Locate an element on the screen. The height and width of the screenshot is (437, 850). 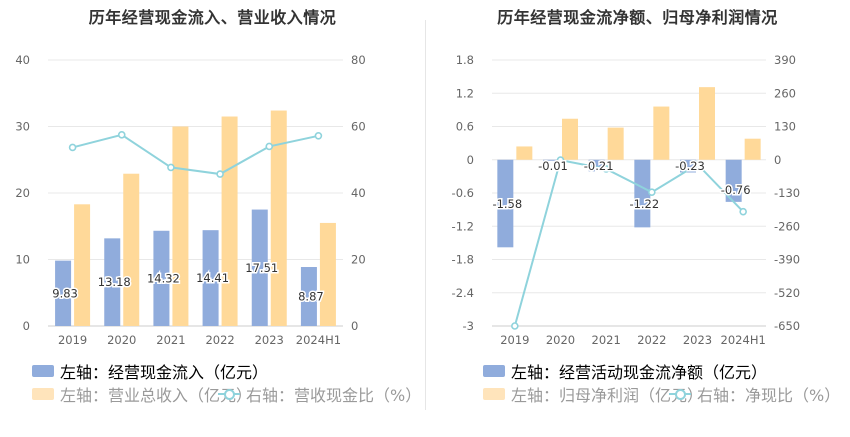
bar-data-label: 14.32 is located at coordinates (163, 278).